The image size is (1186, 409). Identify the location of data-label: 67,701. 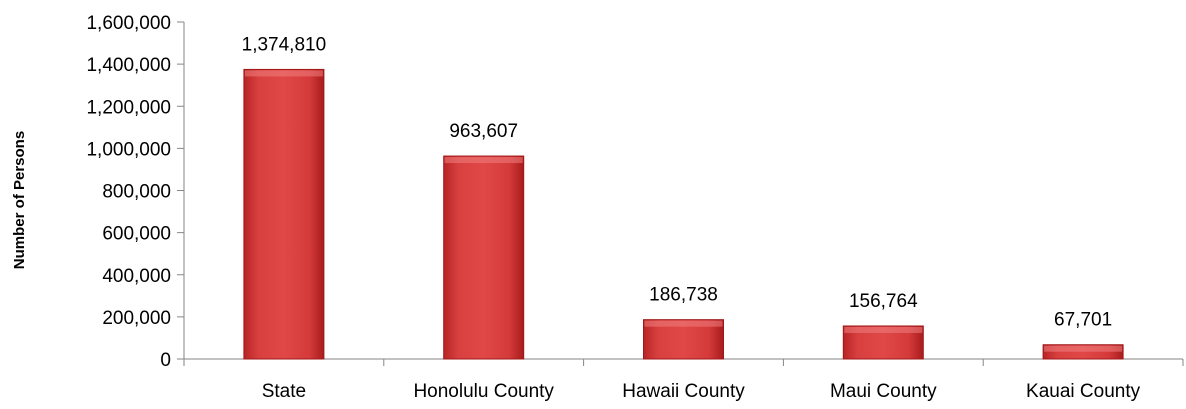
(1083, 320).